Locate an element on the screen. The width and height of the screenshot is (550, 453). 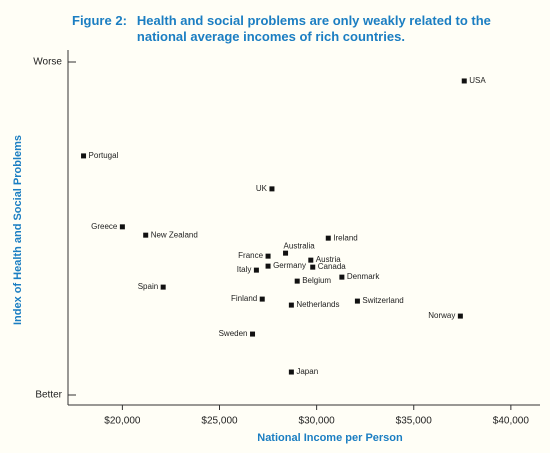
point-label: Germany is located at coordinates (289, 265).